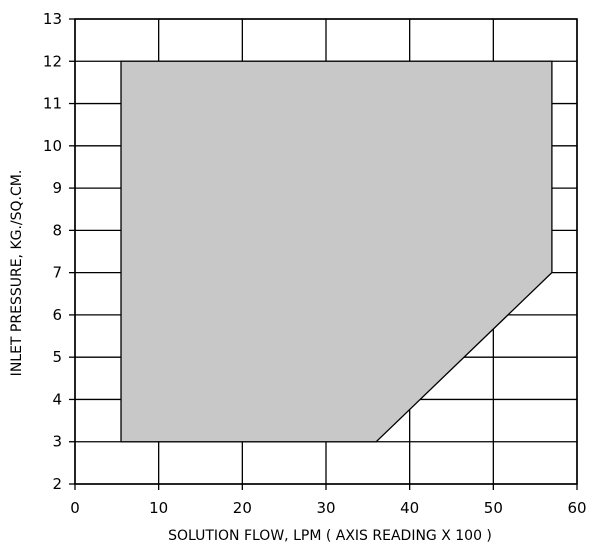  Describe the element at coordinates (57, 484) in the screenshot. I see `y-tick-label: 2` at that location.